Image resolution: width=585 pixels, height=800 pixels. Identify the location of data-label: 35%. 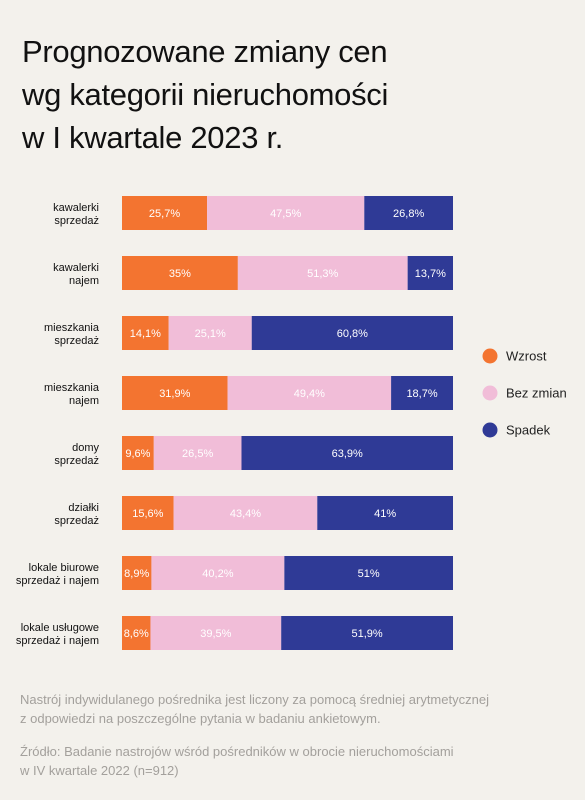
(180, 274).